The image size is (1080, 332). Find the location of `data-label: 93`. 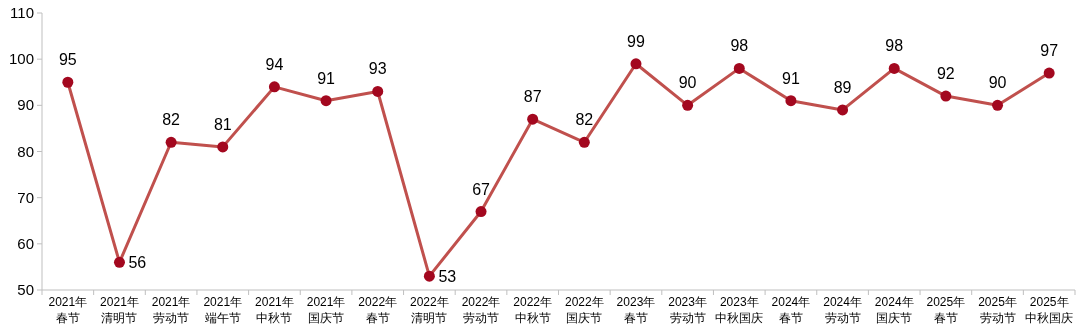

data-label: 93 is located at coordinates (377, 69).